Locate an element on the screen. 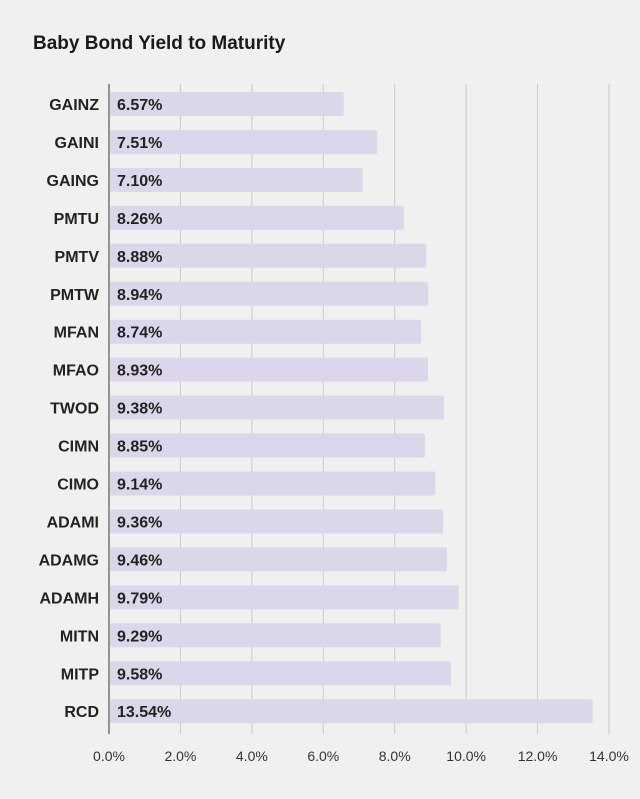 This screenshot has width=640, height=799. category-label: ADAMH is located at coordinates (69, 598).